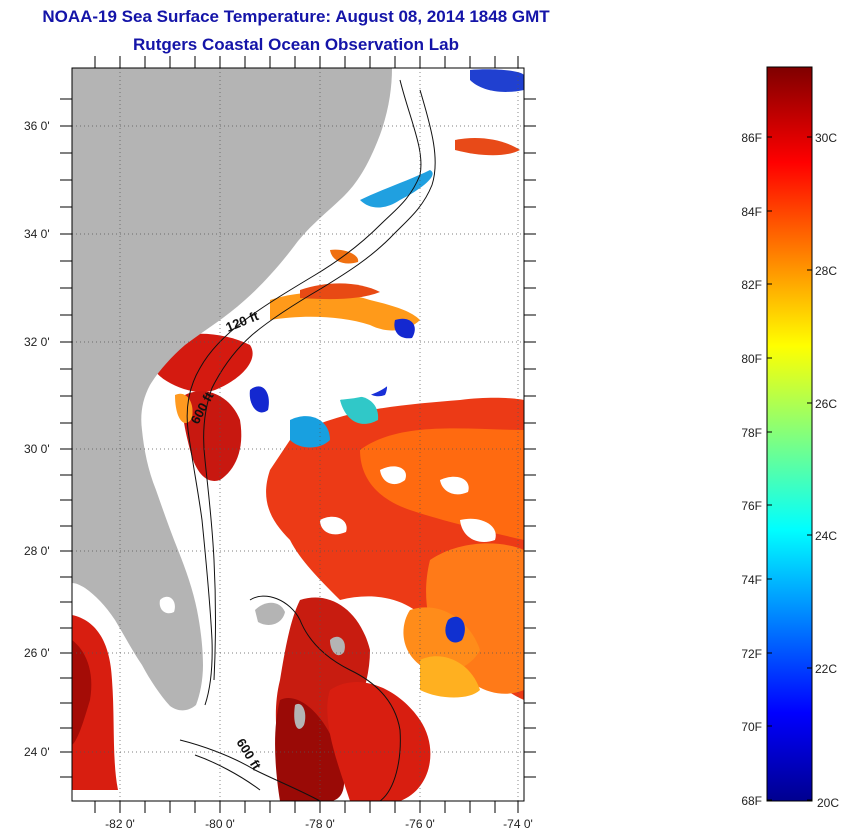  Describe the element at coordinates (37, 342) in the screenshot. I see `lat-label: 32 0'` at that location.